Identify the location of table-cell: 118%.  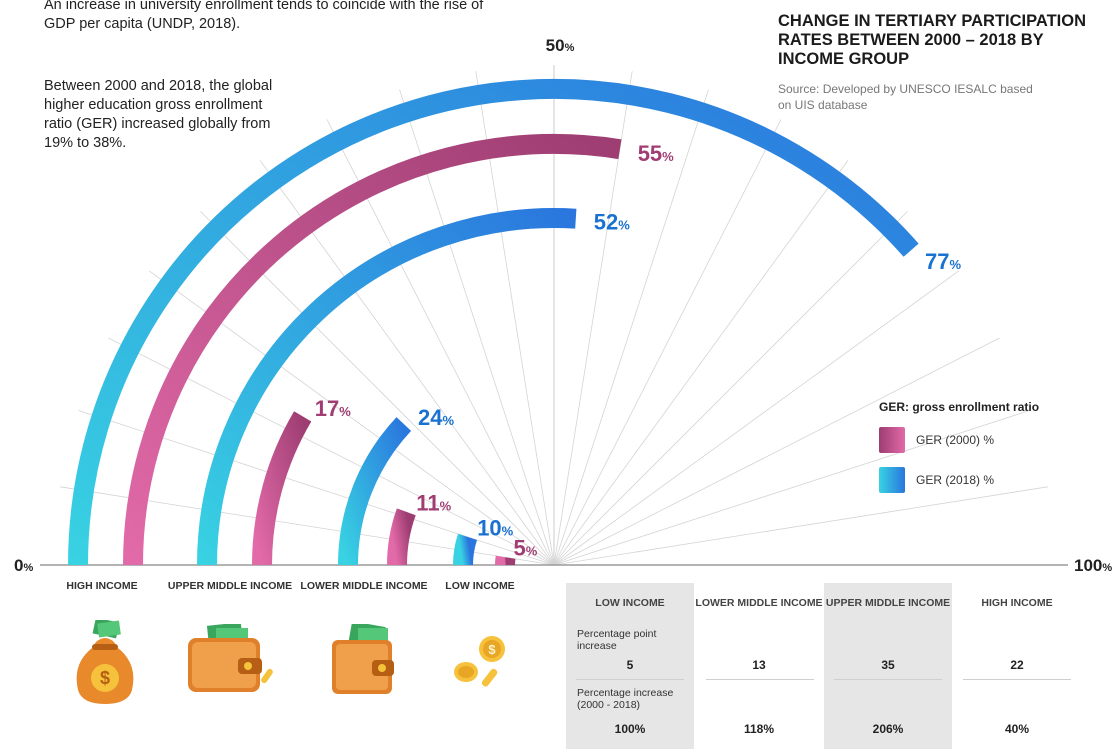
(759, 729).